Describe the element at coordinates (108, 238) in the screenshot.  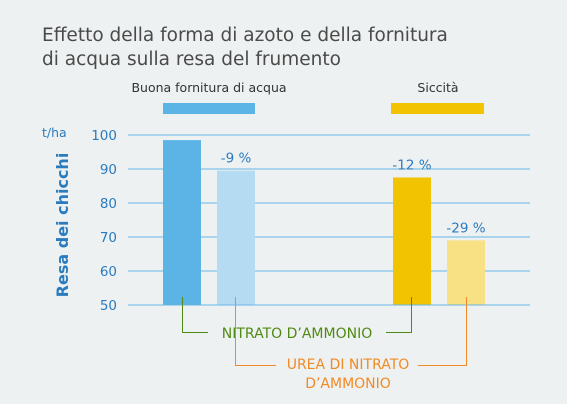
I see `y-tick-label: 70` at that location.